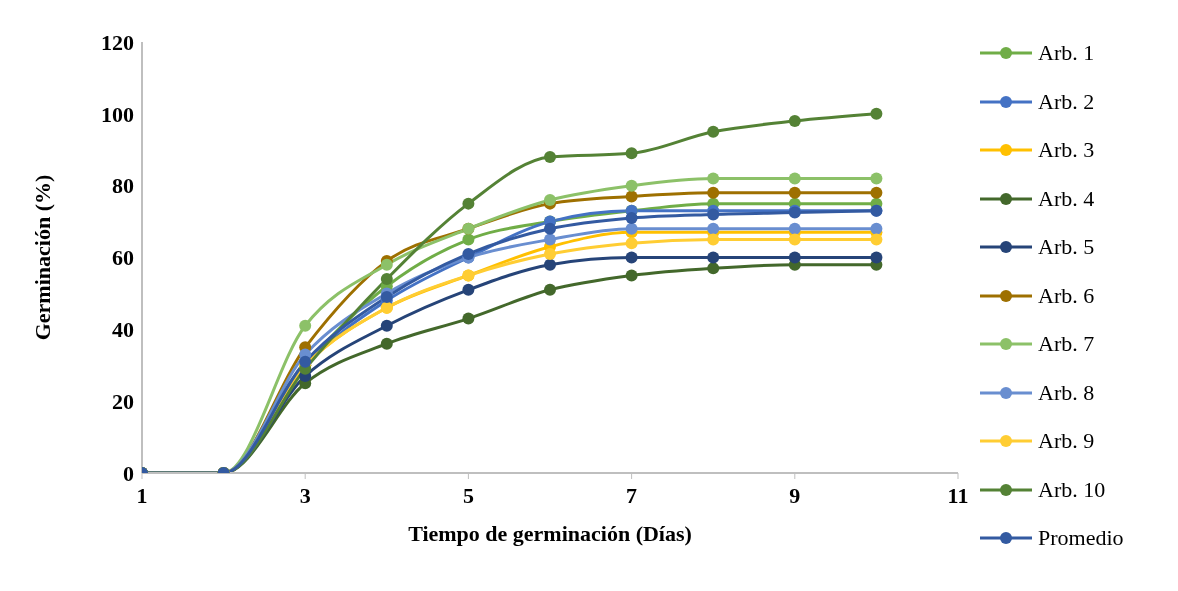 This screenshot has width=1178, height=591. I want to click on y-tick-label: 40, so click(123, 330).